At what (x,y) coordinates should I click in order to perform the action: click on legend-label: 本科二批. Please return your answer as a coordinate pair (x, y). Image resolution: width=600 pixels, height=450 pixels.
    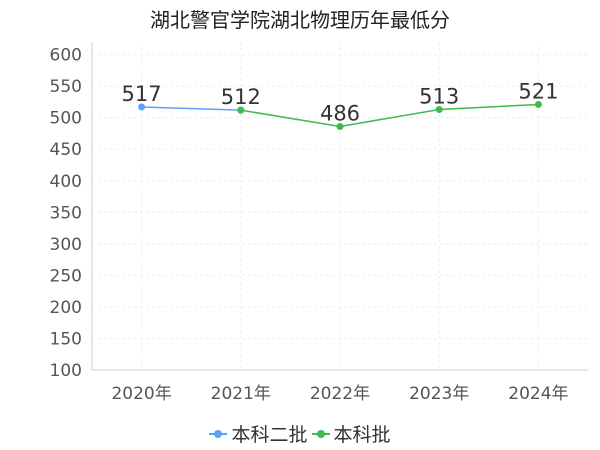
    Looking at the image, I should click on (269, 435).